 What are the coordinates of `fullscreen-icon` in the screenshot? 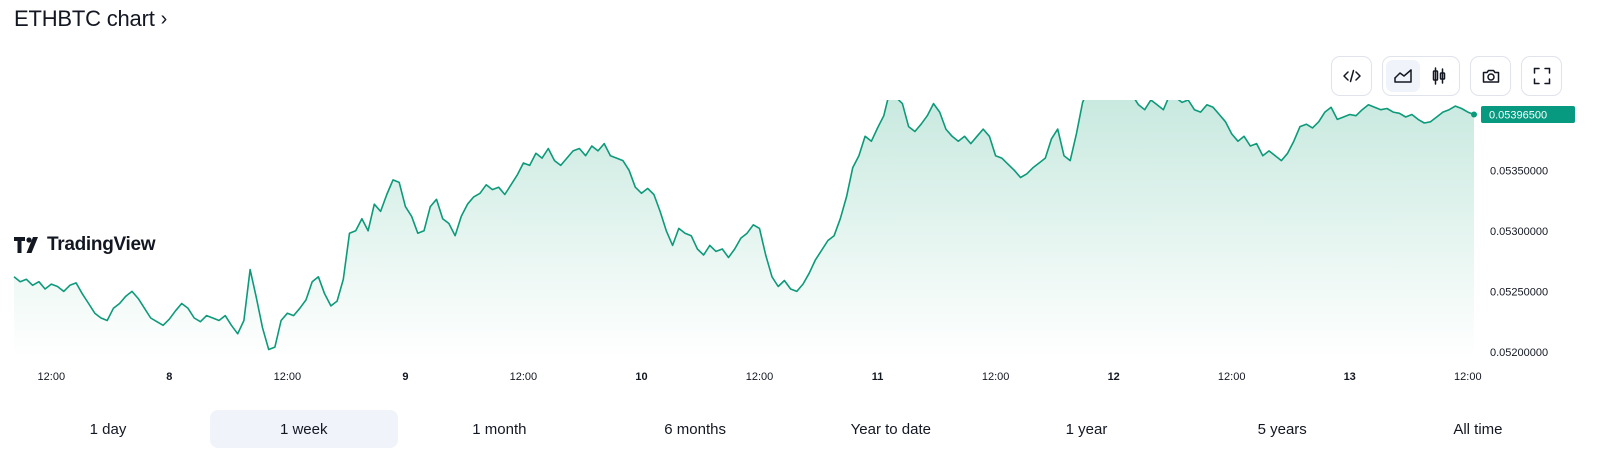 It's located at (1541, 76).